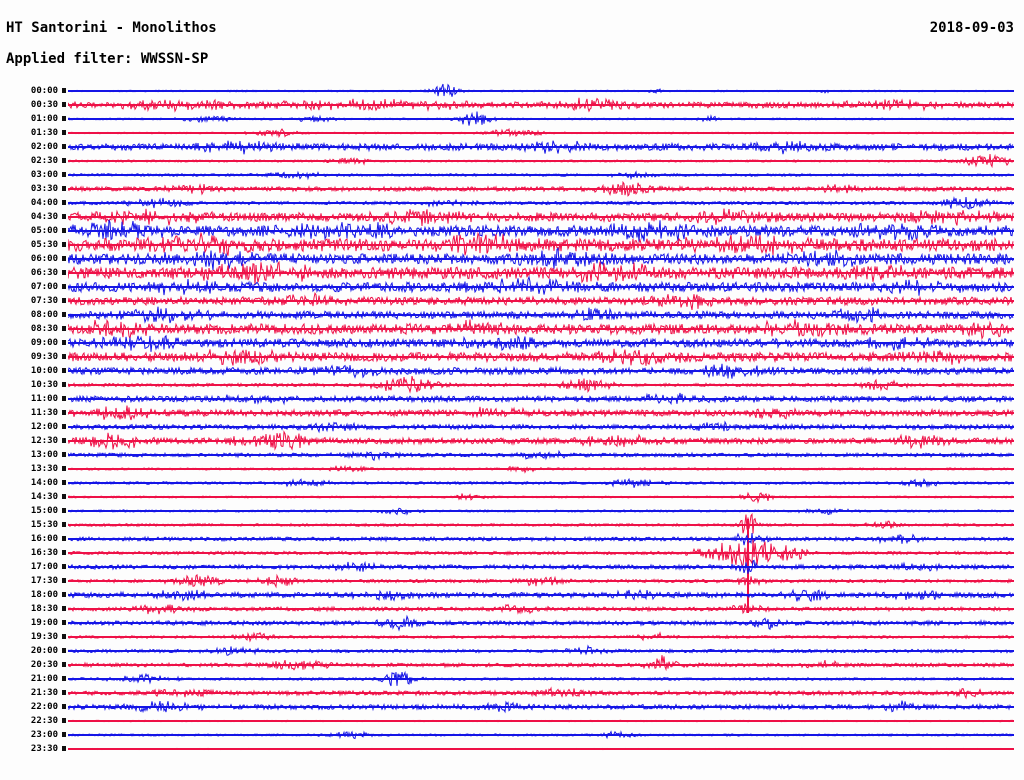 Image resolution: width=1024 pixels, height=780 pixels. Describe the element at coordinates (512, 371) in the screenshot. I see `trace-row: 10:00` at that location.